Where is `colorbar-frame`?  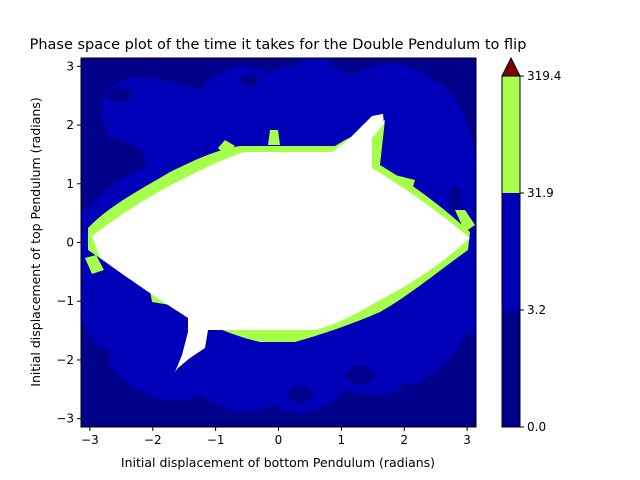
colorbar-frame is located at coordinates (511, 251).